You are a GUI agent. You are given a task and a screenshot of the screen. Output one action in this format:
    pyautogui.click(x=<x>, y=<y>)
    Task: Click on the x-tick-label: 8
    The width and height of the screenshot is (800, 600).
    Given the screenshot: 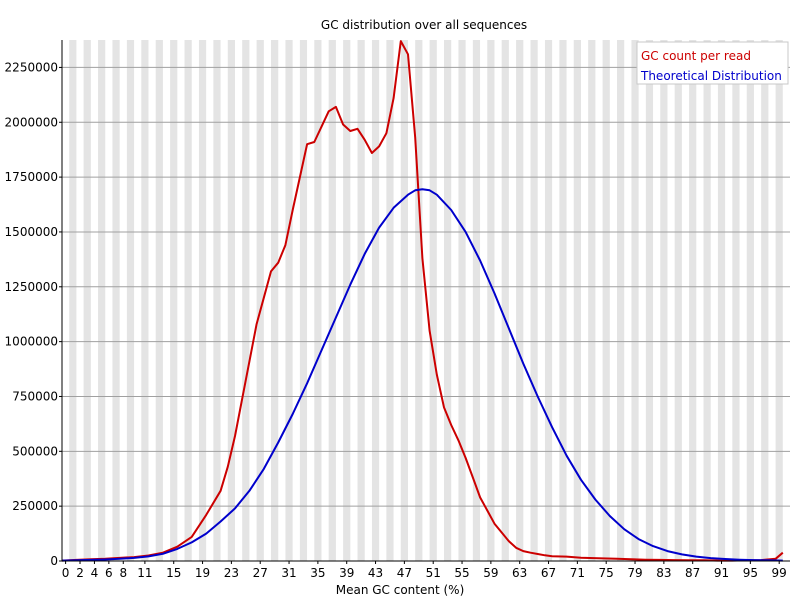 What is the action you would take?
    pyautogui.click(x=123, y=573)
    